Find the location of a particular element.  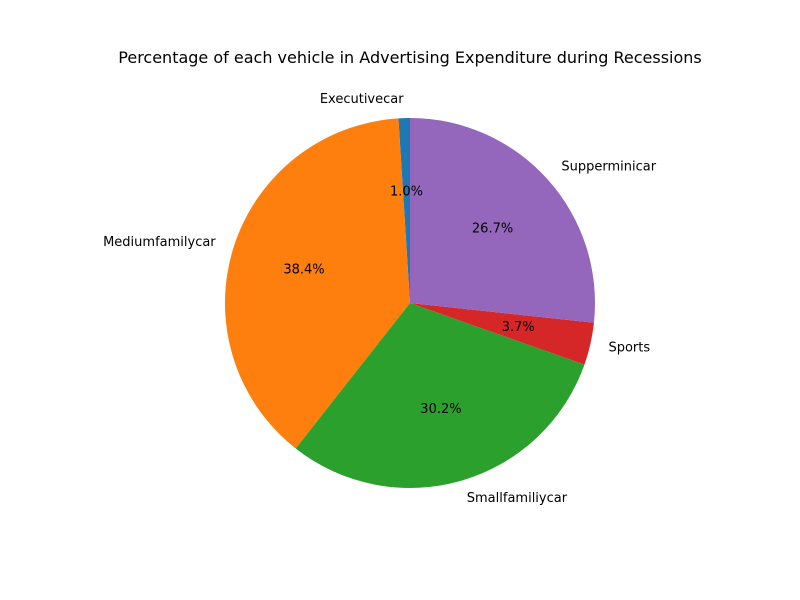

pct-label-sports: 3.7% is located at coordinates (518, 327).